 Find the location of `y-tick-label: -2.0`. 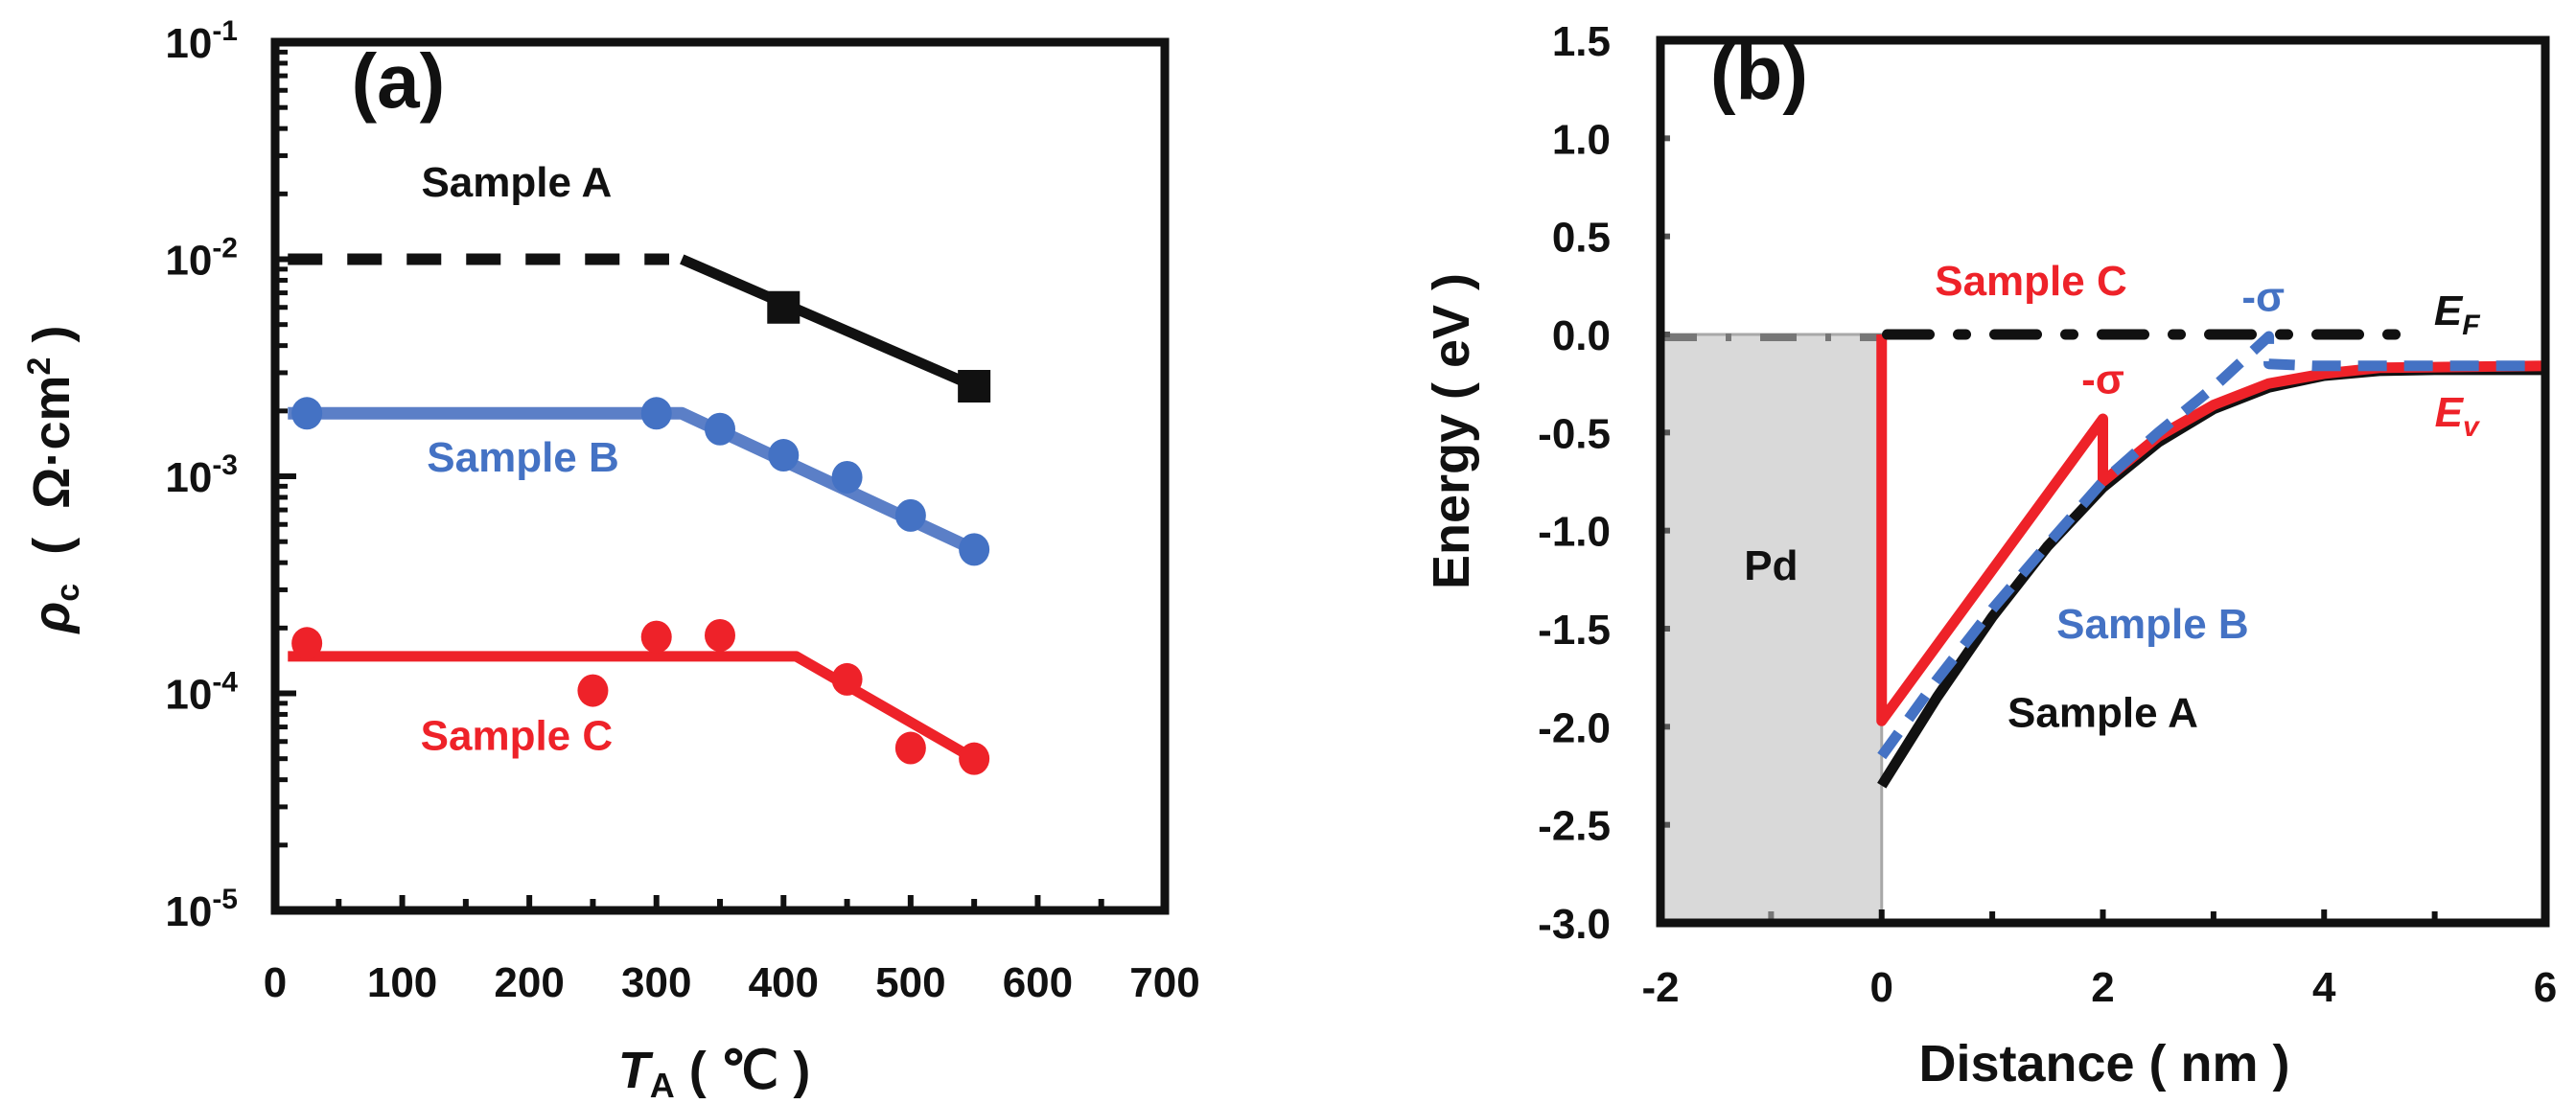

y-tick-label: -2.0 is located at coordinates (1574, 727).